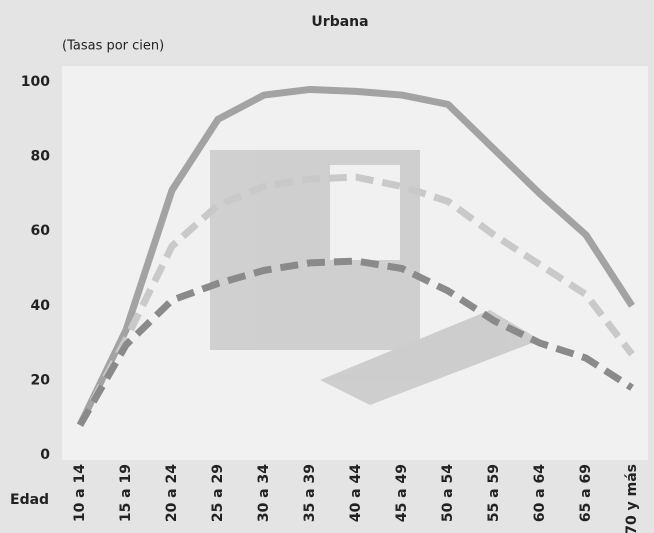 The image size is (654, 533). Describe the element at coordinates (310, 493) in the screenshot. I see `x-tick-label: 35 a 39` at that location.